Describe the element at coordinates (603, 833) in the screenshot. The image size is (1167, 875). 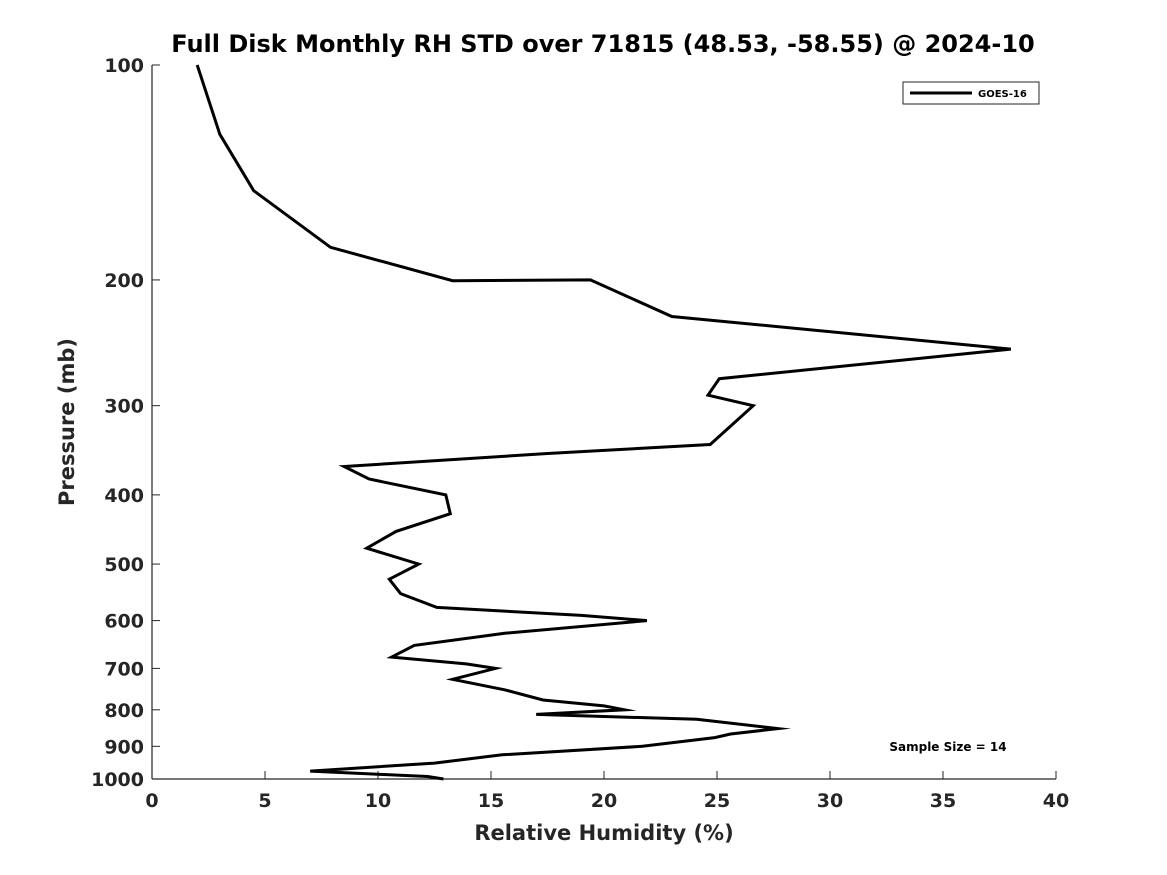
I see `x-axis-label: Relative Humidity (%)` at that location.